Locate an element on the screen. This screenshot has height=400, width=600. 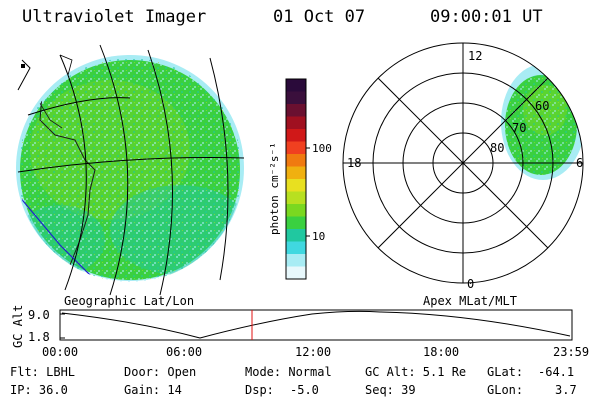
time-label: 09:00:01 UT is located at coordinates (486, 17).